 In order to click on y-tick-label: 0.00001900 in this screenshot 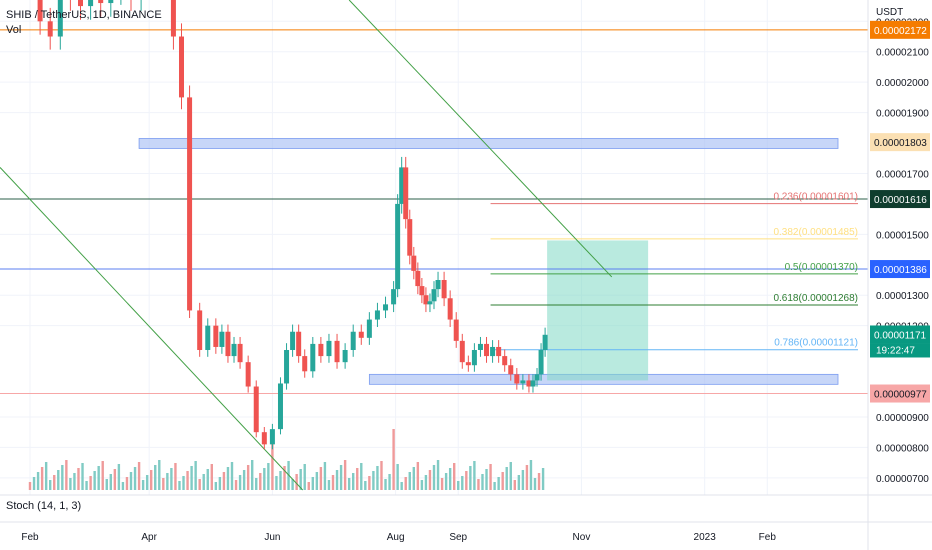, I will do `click(902, 114)`.